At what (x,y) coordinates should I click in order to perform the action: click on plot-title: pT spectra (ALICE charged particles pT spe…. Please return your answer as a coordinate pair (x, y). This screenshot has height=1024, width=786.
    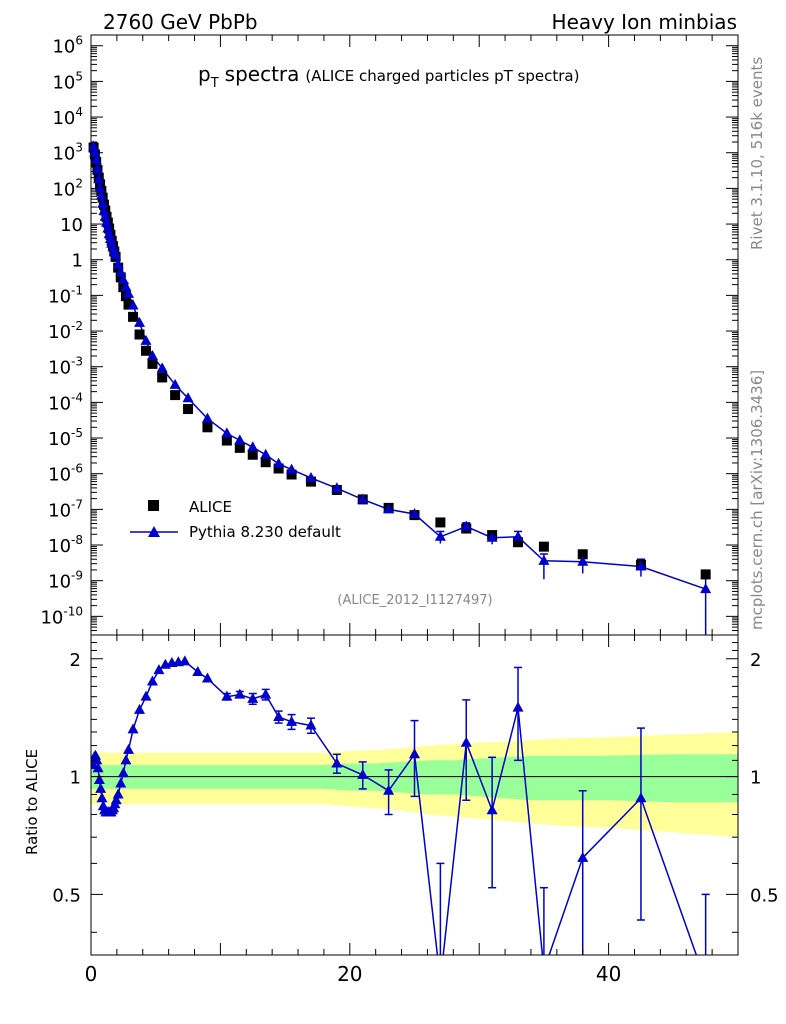
    Looking at the image, I should click on (388, 76).